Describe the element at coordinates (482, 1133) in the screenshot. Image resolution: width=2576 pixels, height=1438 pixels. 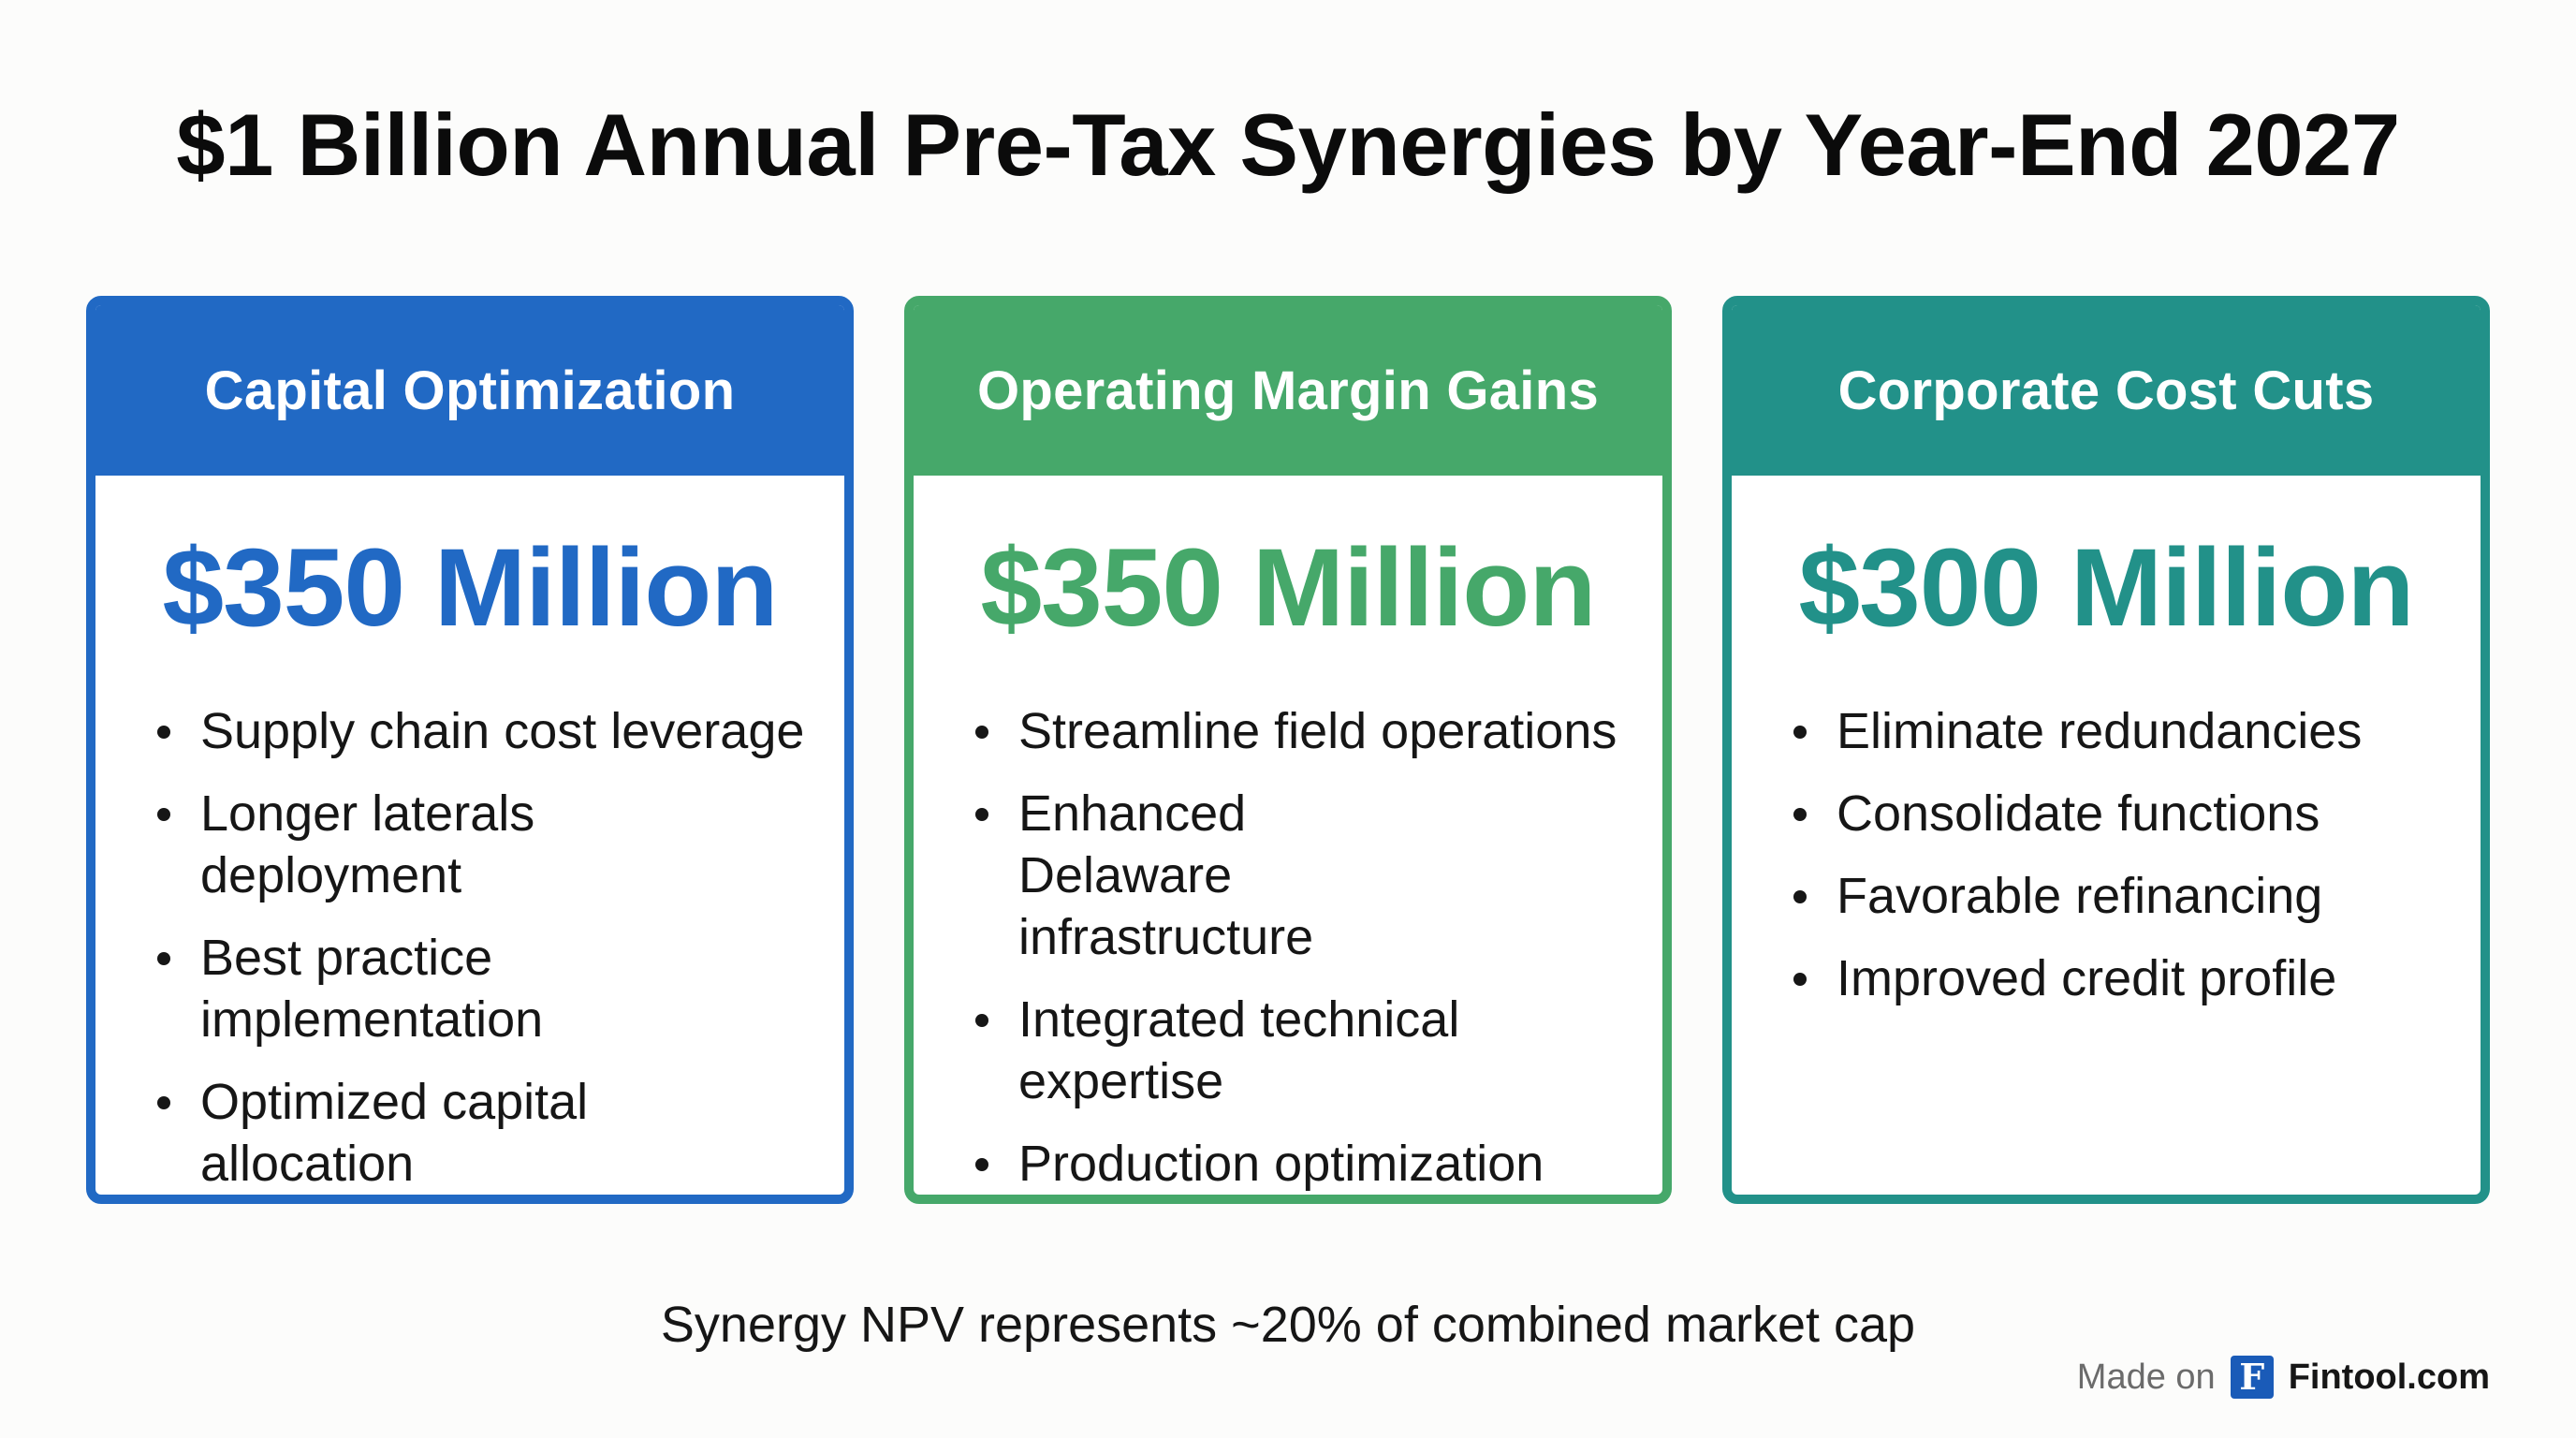
I see `bullet-item: Optimized capital allocation` at that location.